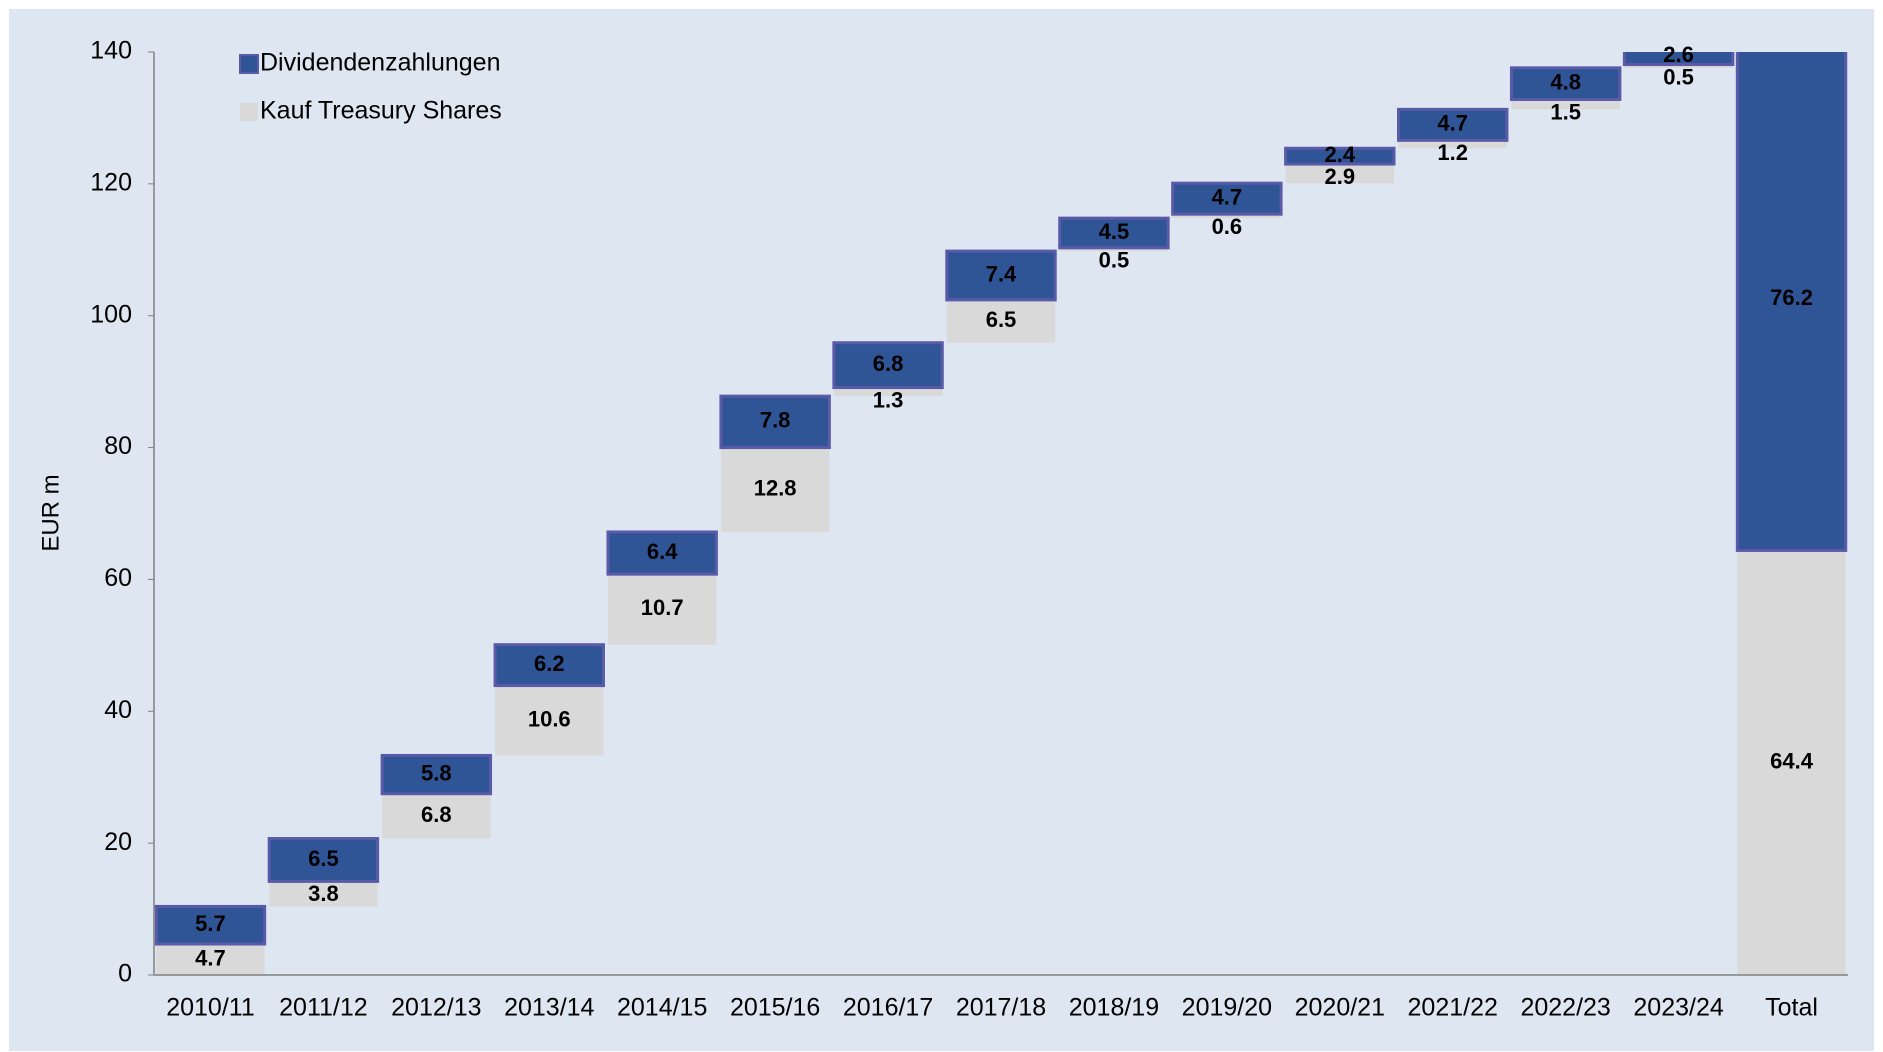 The width and height of the screenshot is (1883, 1052). I want to click on x-tick-label: 2023/24, so click(1678, 1008).